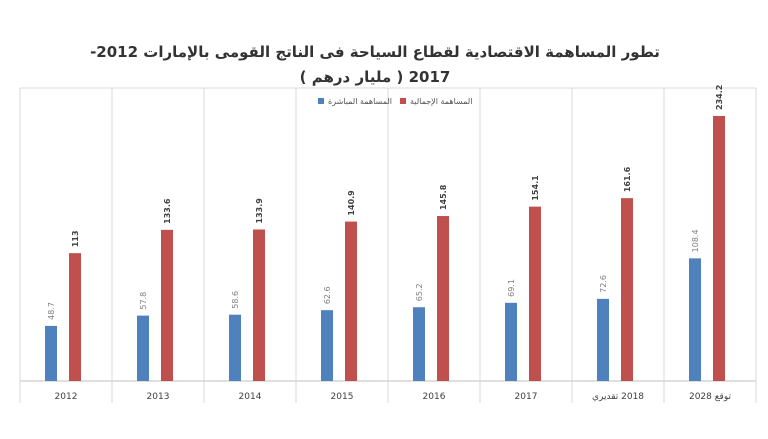  I want to click on legend-label: المساهمة الإجمالية, so click(441, 102).